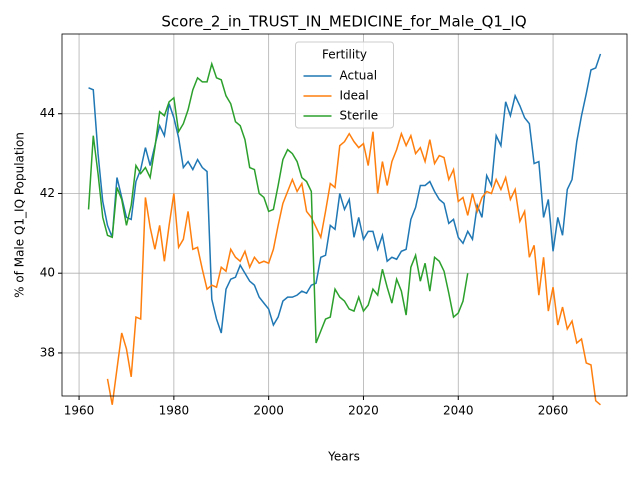 The width and height of the screenshot is (640, 480). I want to click on legend-title: Fertility, so click(344, 55).